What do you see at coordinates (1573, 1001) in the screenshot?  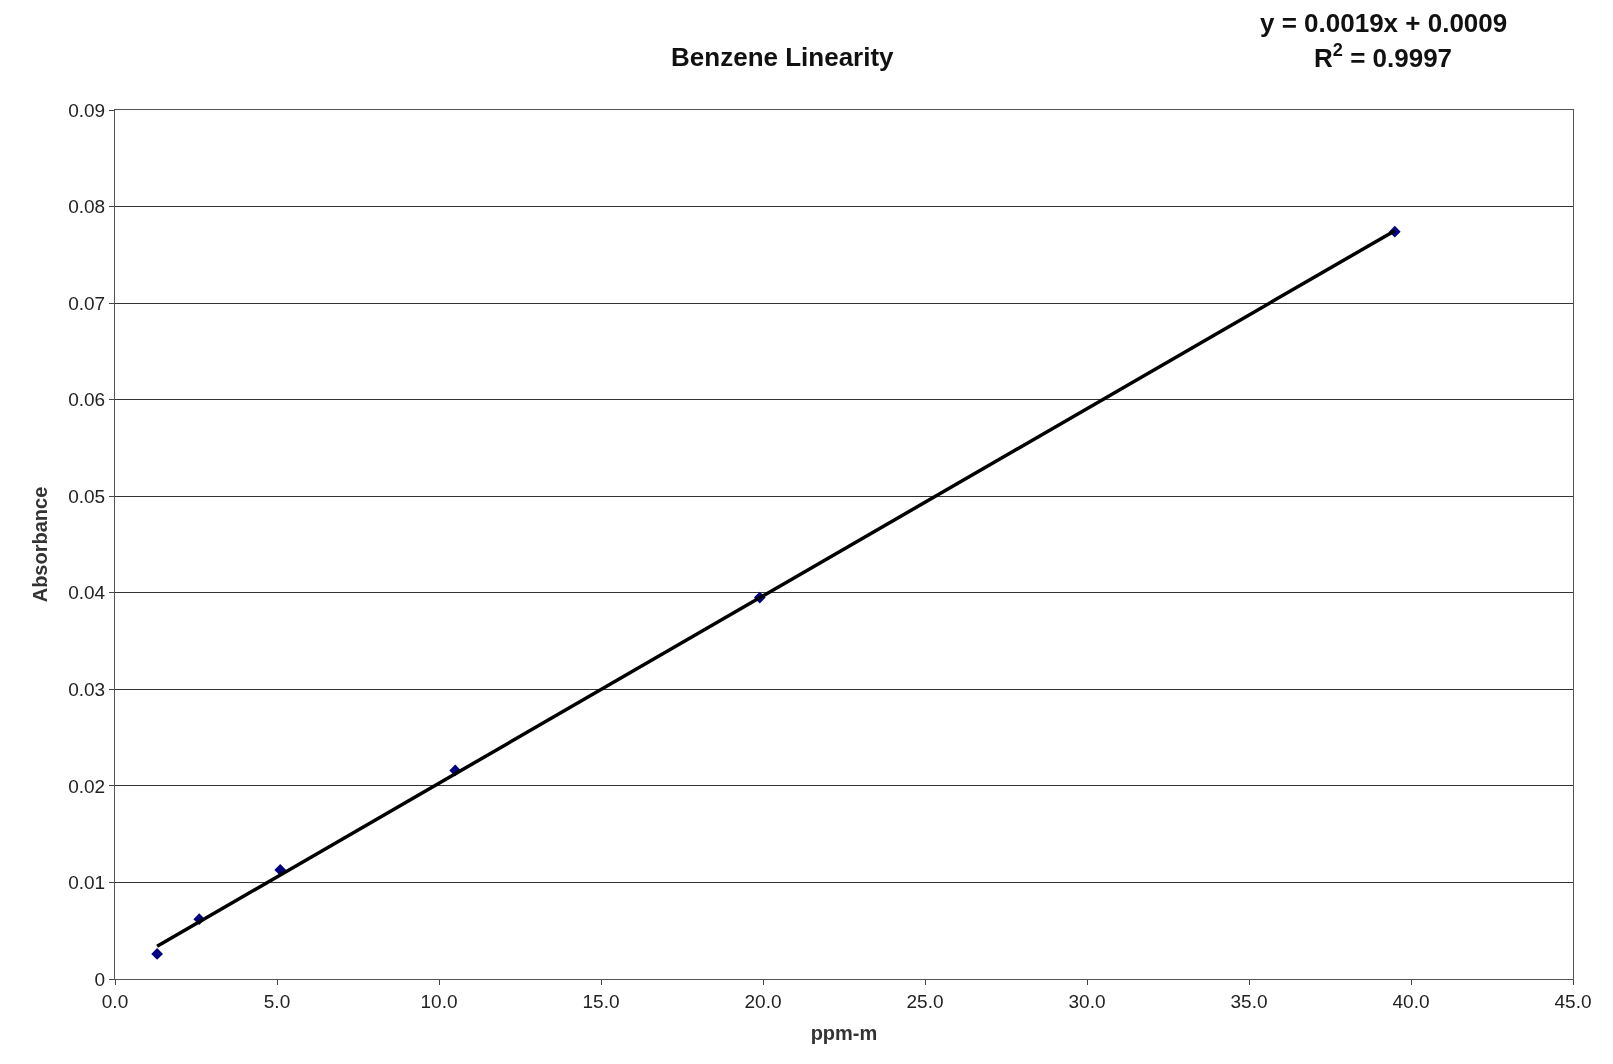 I see `x-tick-label: 45.0` at bounding box center [1573, 1001].